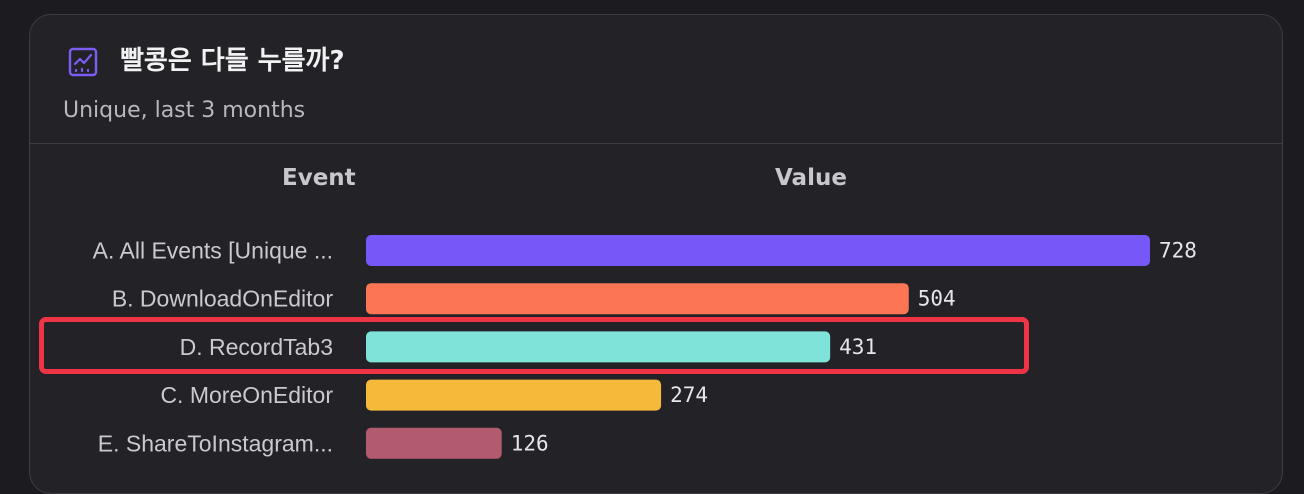  Describe the element at coordinates (83, 62) in the screenshot. I see `line-chart-icon` at that location.